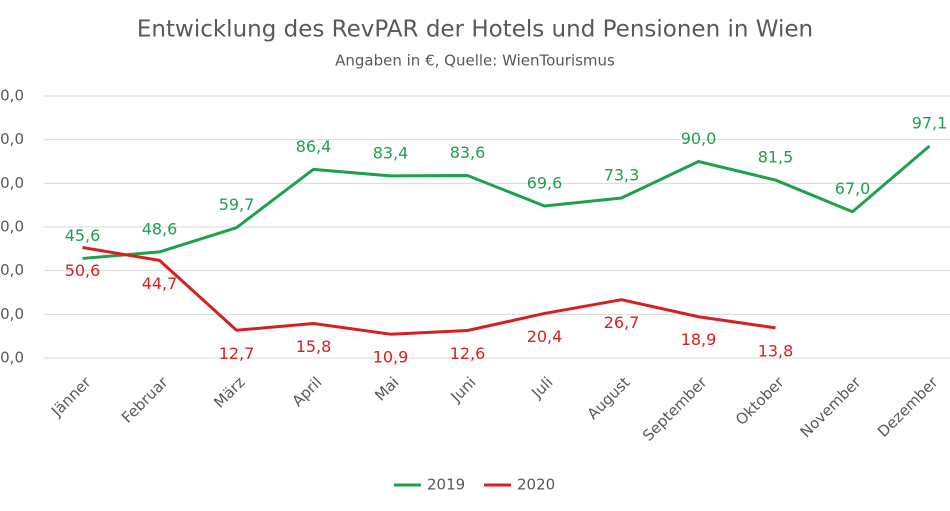 This screenshot has height=511, width=950. I want to click on data-label: 97,1, so click(930, 122).